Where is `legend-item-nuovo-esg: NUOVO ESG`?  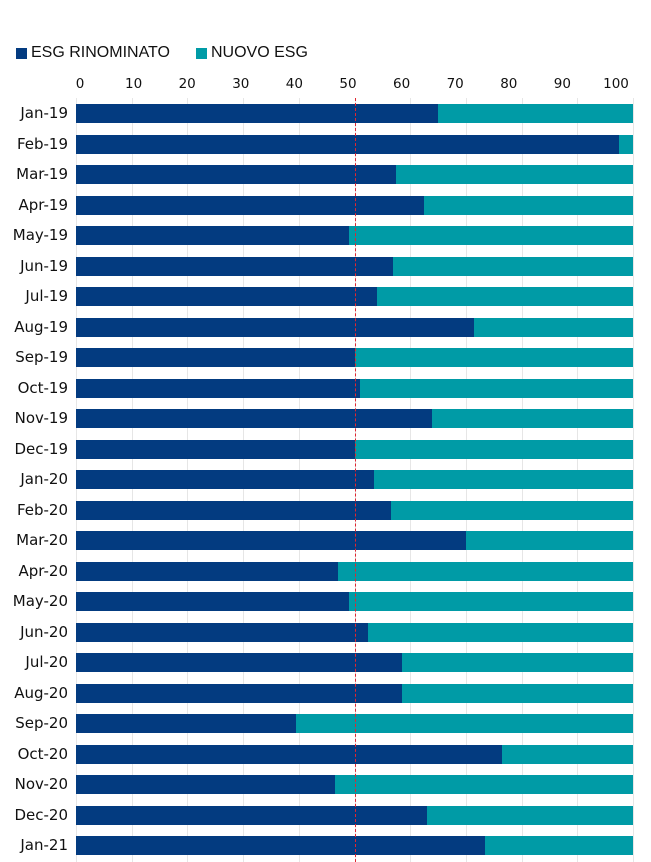 legend-item-nuovo-esg: NUOVO ESG is located at coordinates (251, 53).